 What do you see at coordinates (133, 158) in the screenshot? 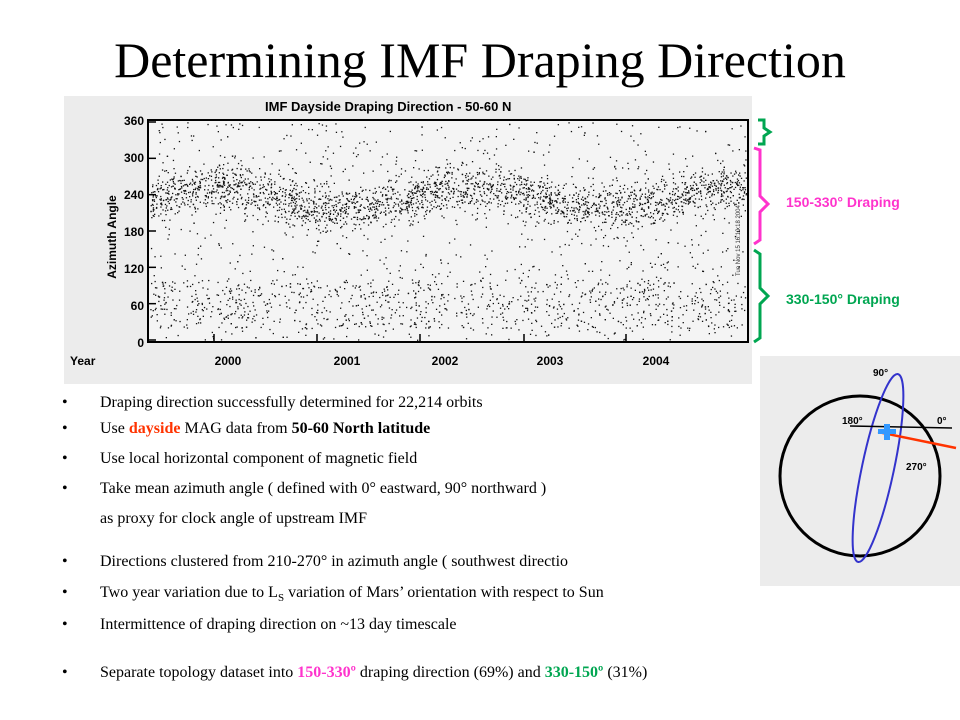
I see `y-tick-label: 300` at bounding box center [133, 158].